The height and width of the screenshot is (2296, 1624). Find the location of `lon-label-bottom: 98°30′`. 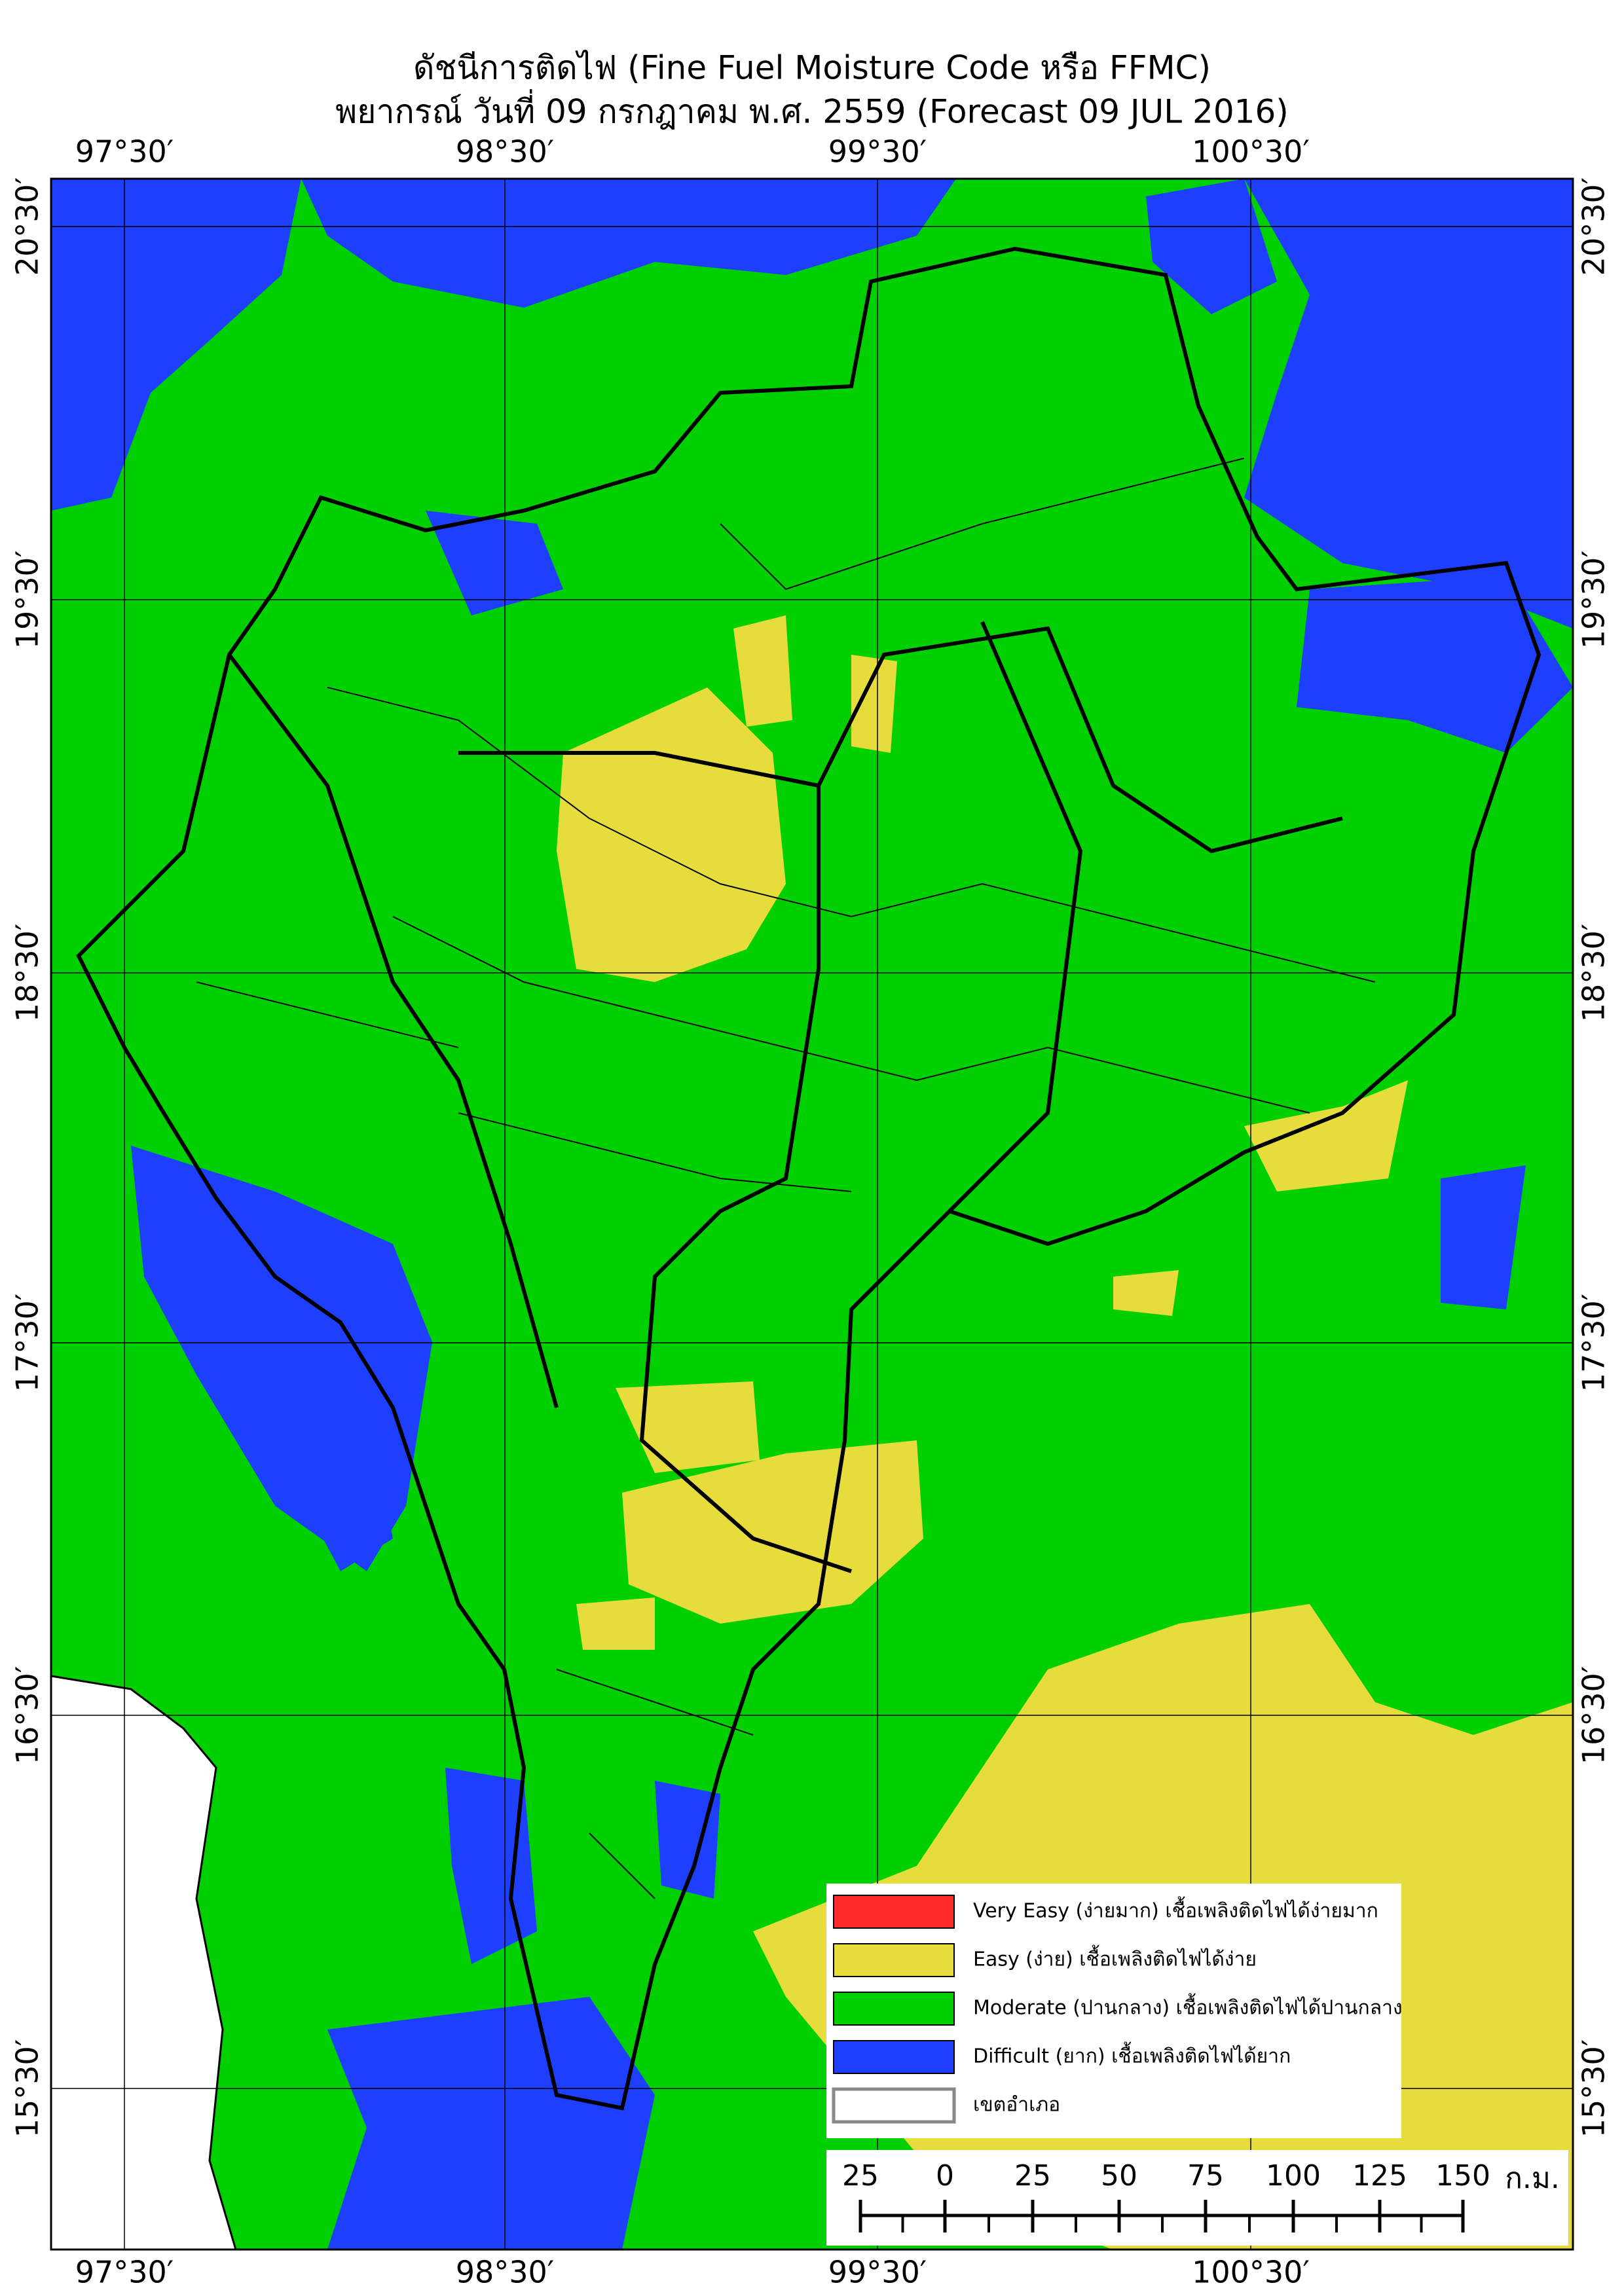

lon-label-bottom: 98°30′ is located at coordinates (505, 2272).